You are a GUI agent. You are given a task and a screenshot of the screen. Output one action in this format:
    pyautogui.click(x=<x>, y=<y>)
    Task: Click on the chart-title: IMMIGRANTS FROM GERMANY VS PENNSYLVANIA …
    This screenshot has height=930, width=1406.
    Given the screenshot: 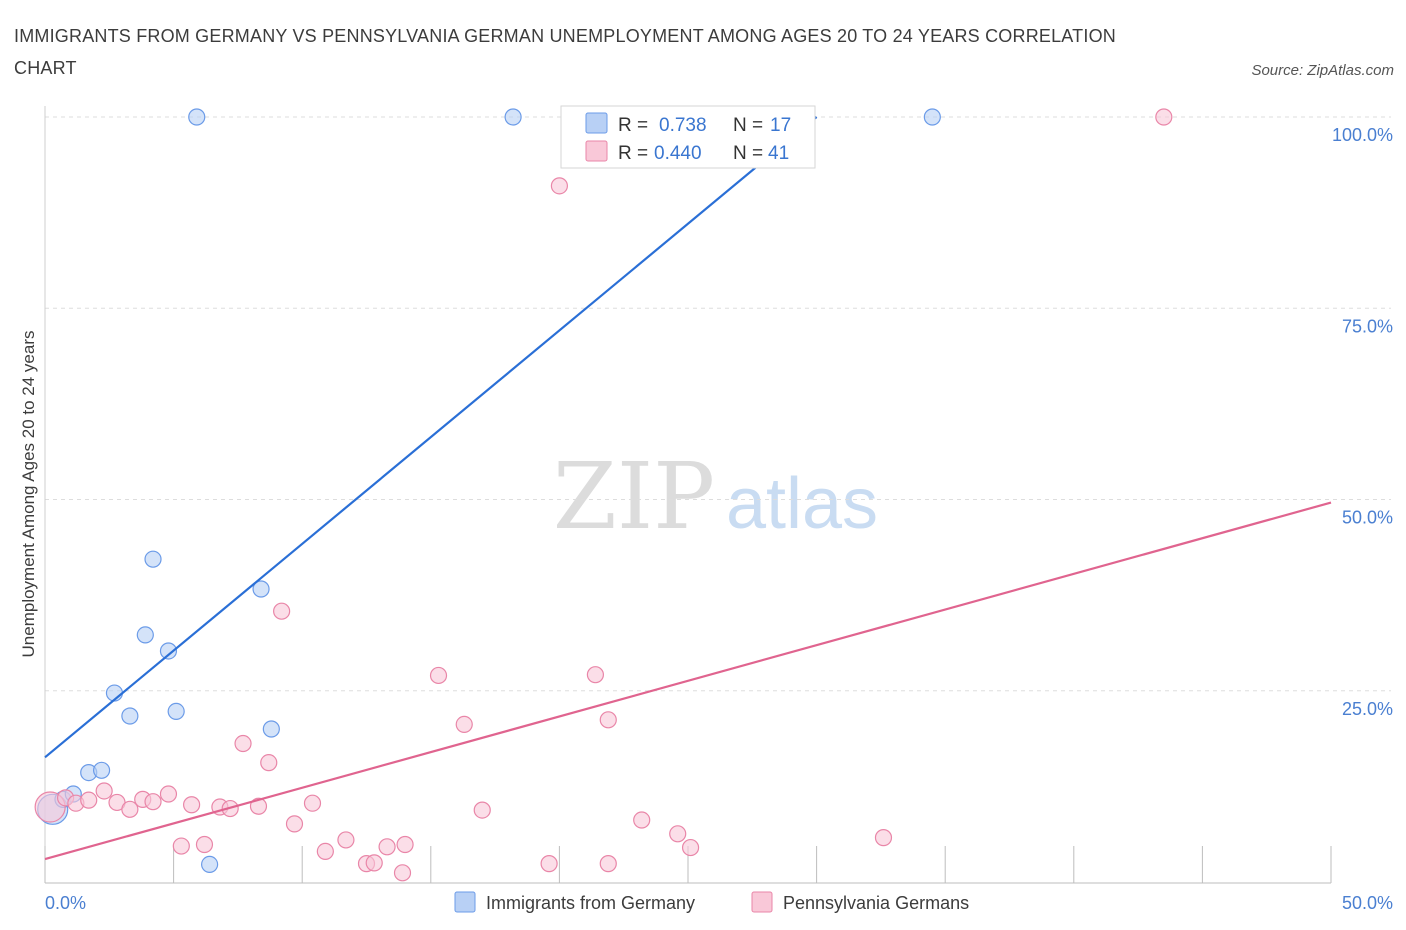 What is the action you would take?
    pyautogui.click(x=565, y=52)
    